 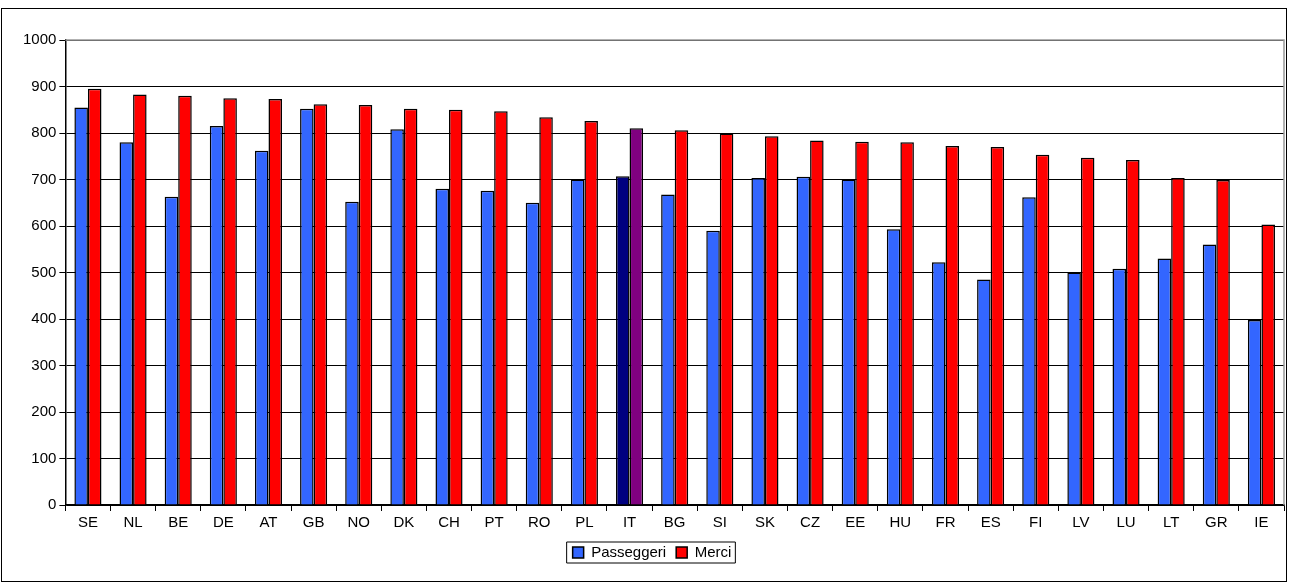 What do you see at coordinates (44, 318) in the screenshot?
I see `y-tick-label: 400` at bounding box center [44, 318].